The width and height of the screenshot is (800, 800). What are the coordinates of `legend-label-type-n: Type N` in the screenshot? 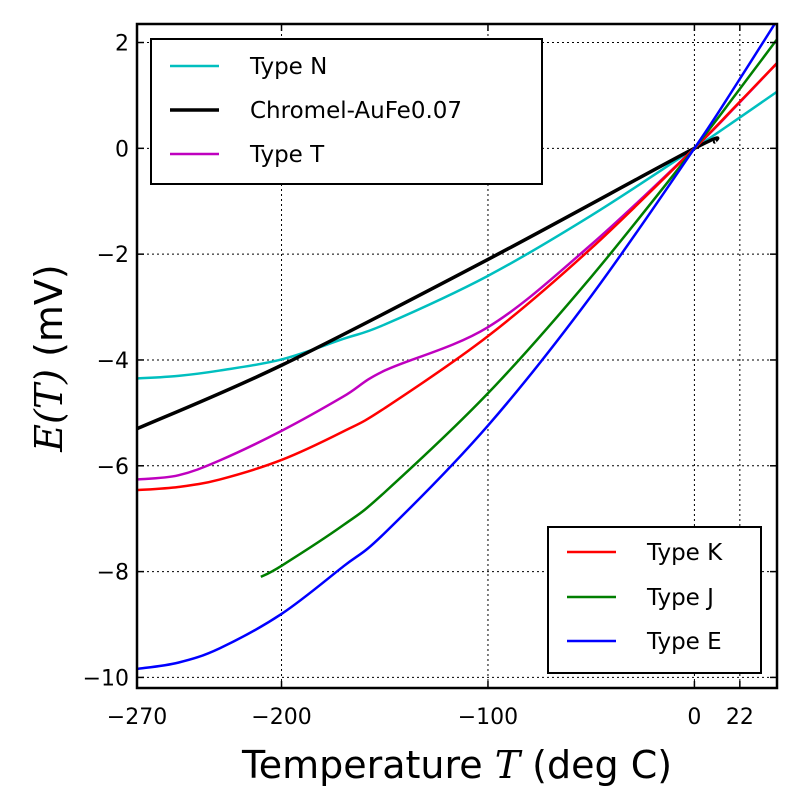 It's located at (288, 67).